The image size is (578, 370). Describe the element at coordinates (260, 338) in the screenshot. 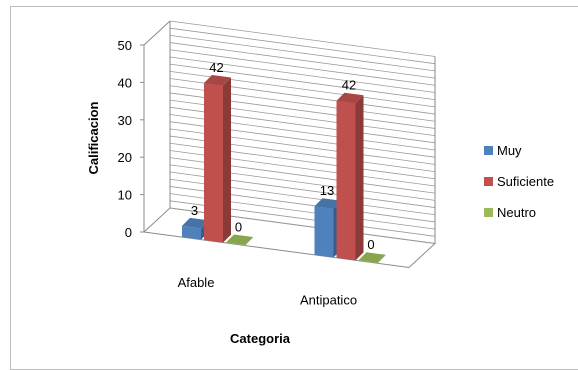

I see `x-axis-title: Categoria` at that location.